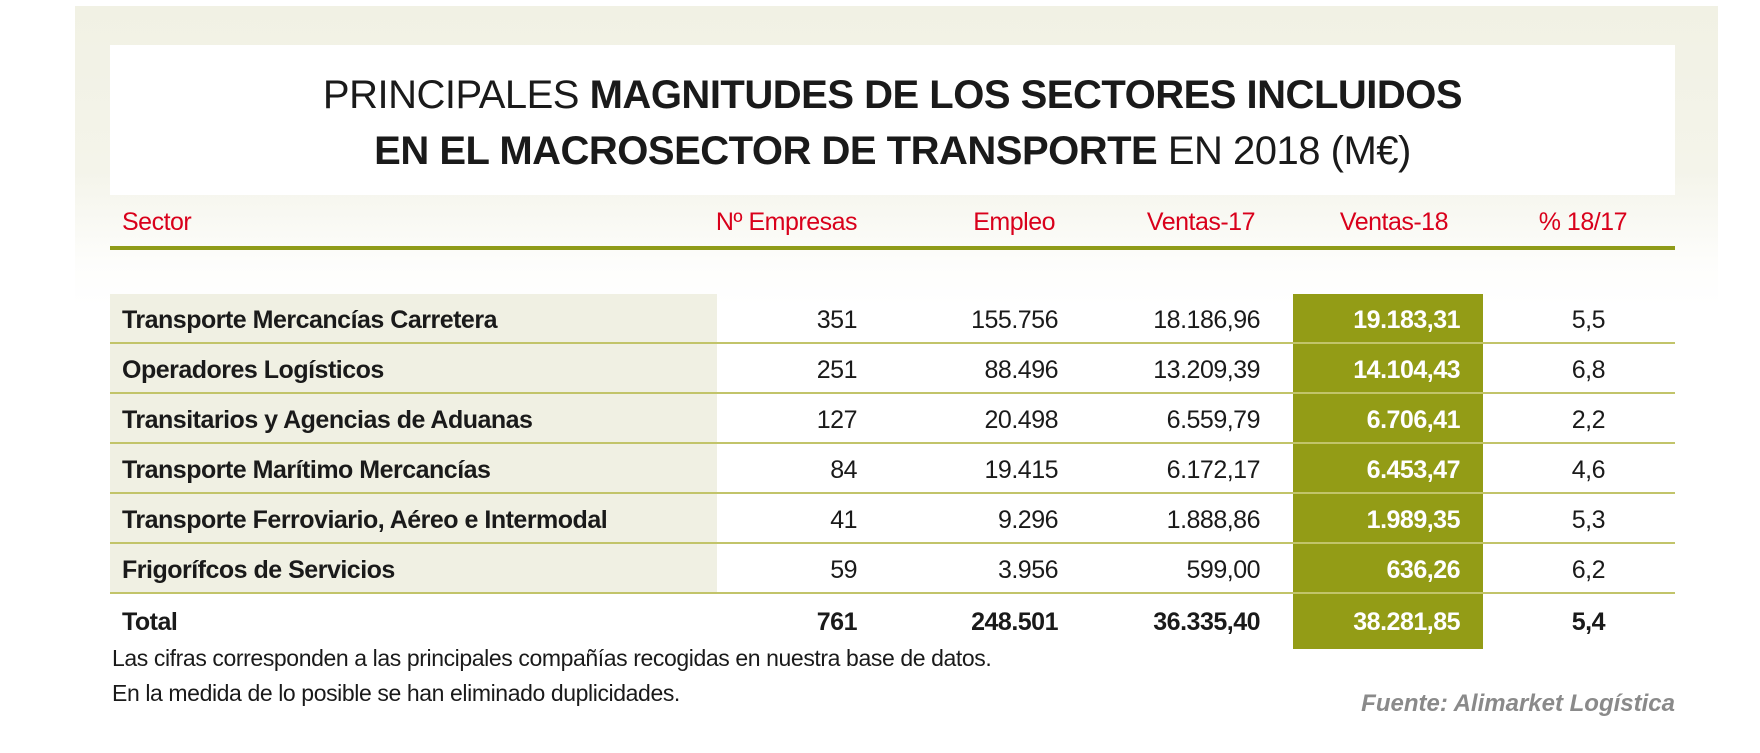 The image size is (1760, 753). I want to click on empresas-cell: 84, so click(843, 470).